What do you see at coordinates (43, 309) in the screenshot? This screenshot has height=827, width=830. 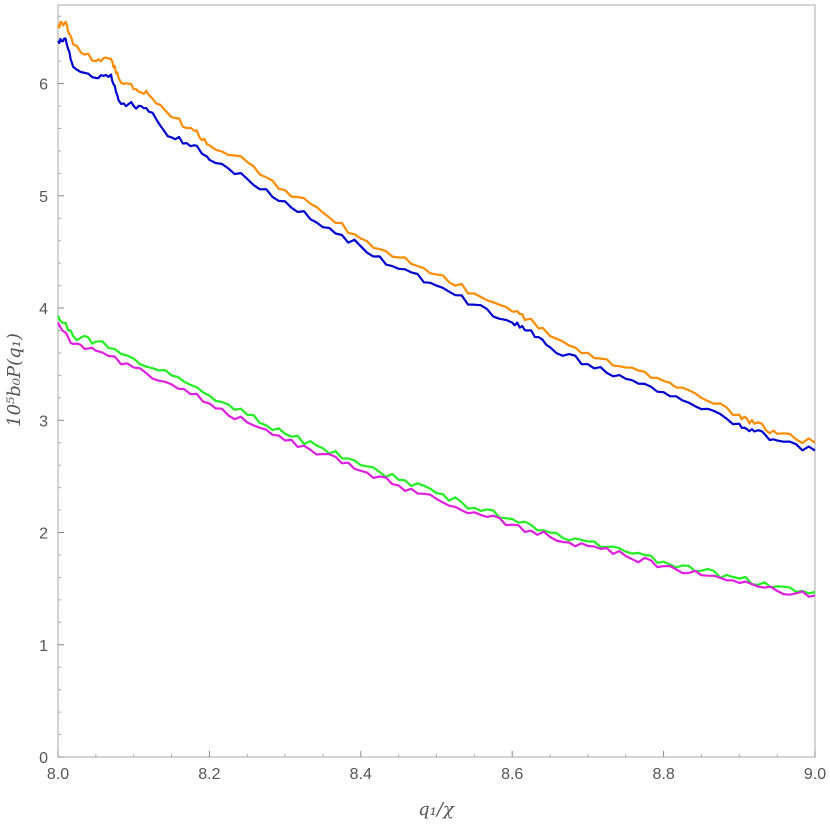 I see `y-tick-label: 4` at bounding box center [43, 309].